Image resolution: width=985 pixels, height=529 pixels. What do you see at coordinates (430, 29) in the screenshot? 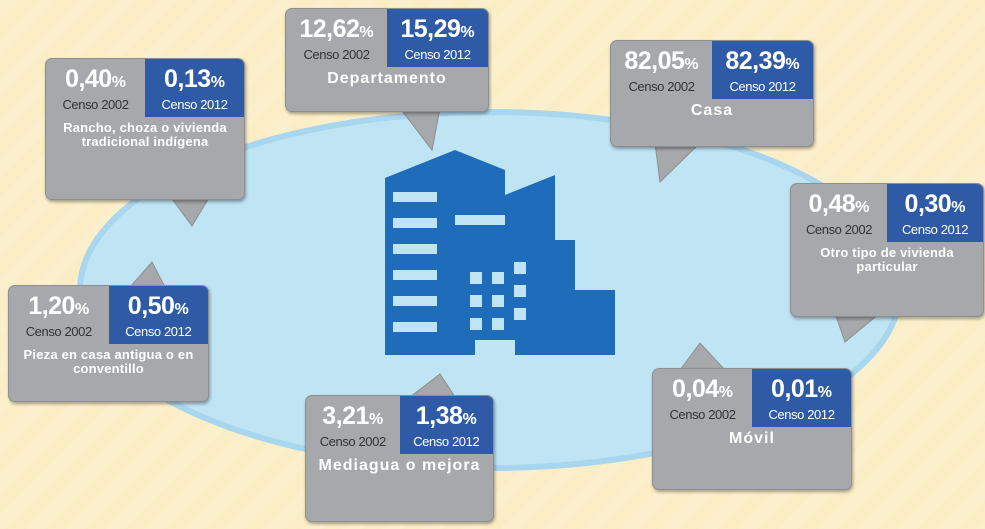
I see `percent-value: 15,29` at bounding box center [430, 29].